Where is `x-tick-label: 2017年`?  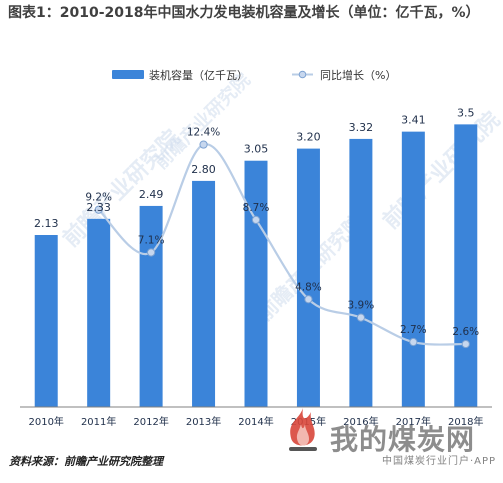
x-tick-label: 2017年 is located at coordinates (413, 421).